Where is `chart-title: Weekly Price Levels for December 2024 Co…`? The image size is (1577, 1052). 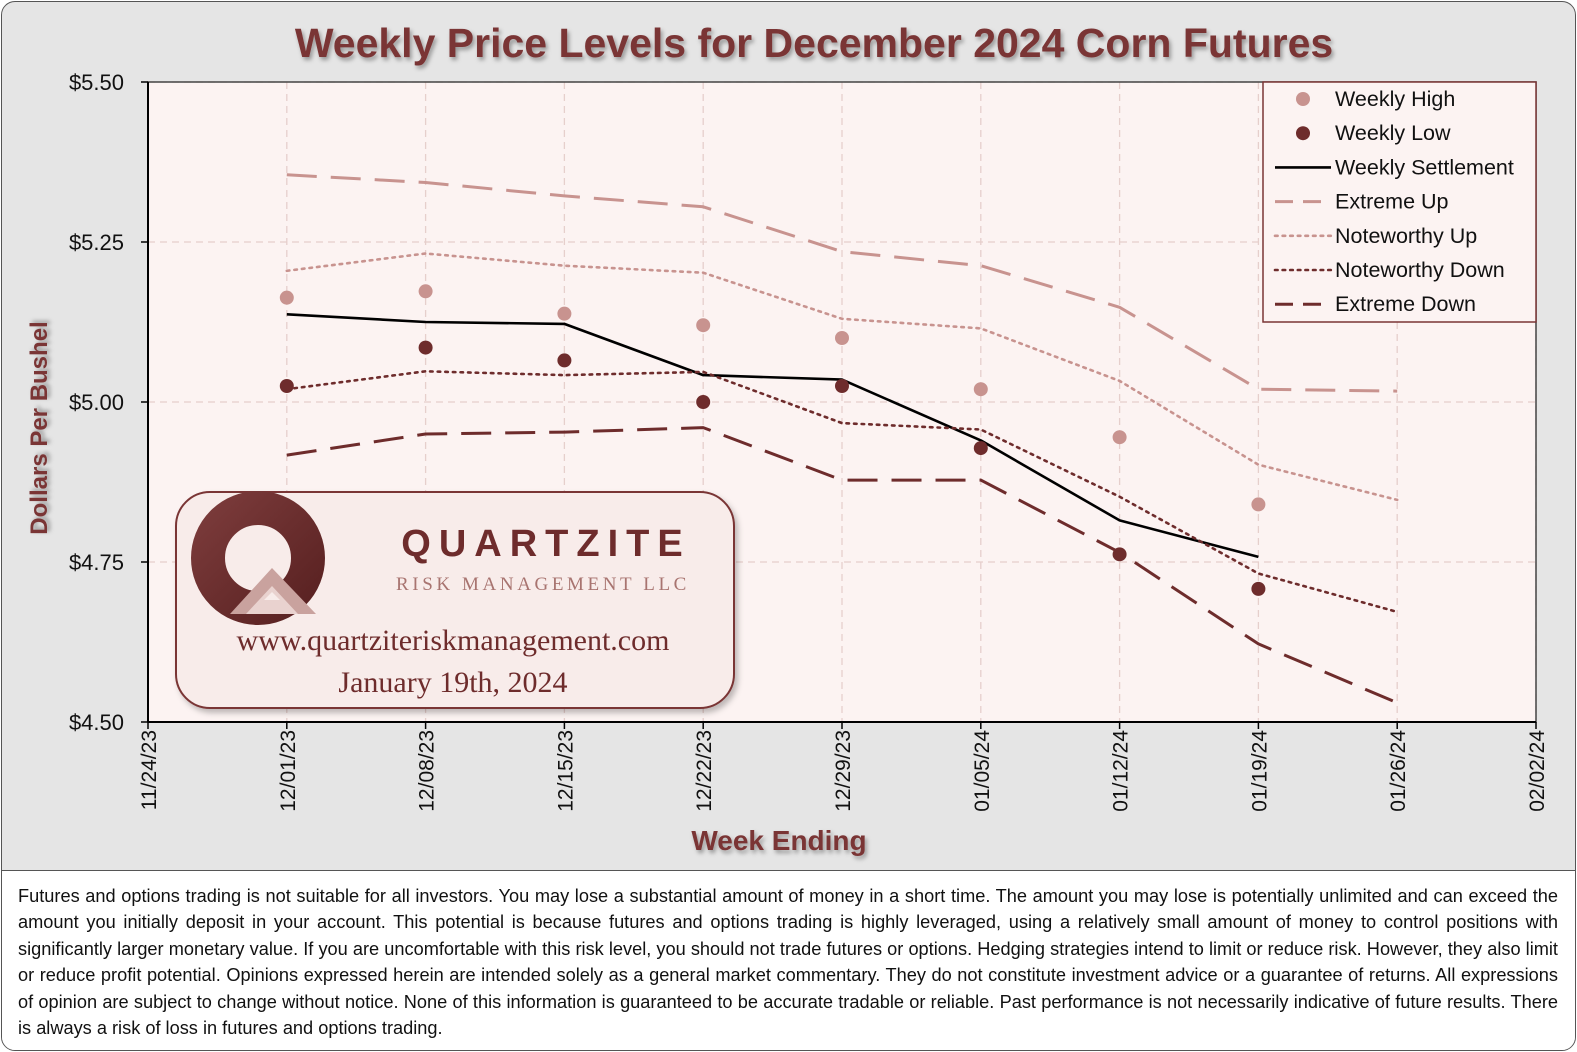 chart-title: Weekly Price Levels for December 2024 Co… is located at coordinates (814, 43).